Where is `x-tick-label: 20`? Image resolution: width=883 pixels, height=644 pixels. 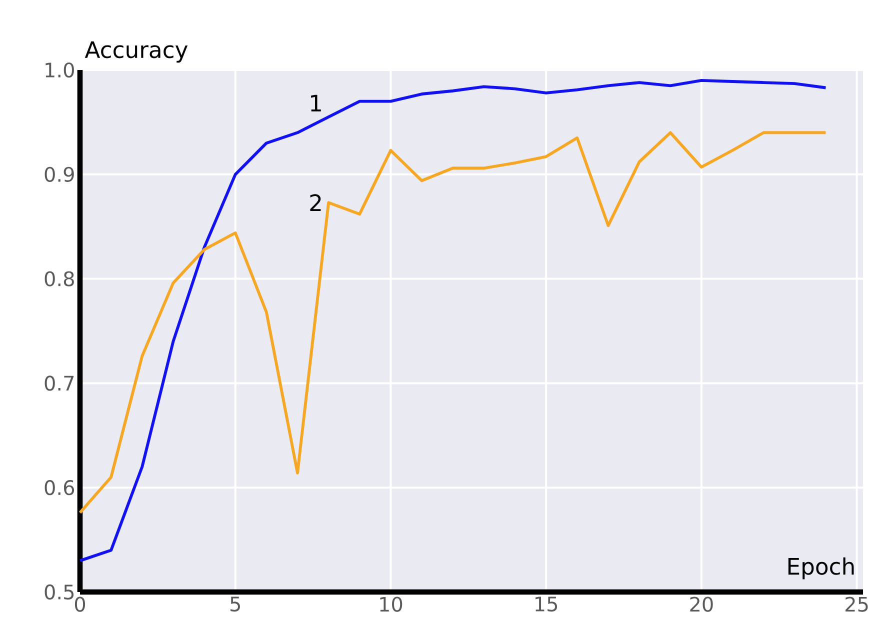
x-tick-label: 20 is located at coordinates (701, 604).